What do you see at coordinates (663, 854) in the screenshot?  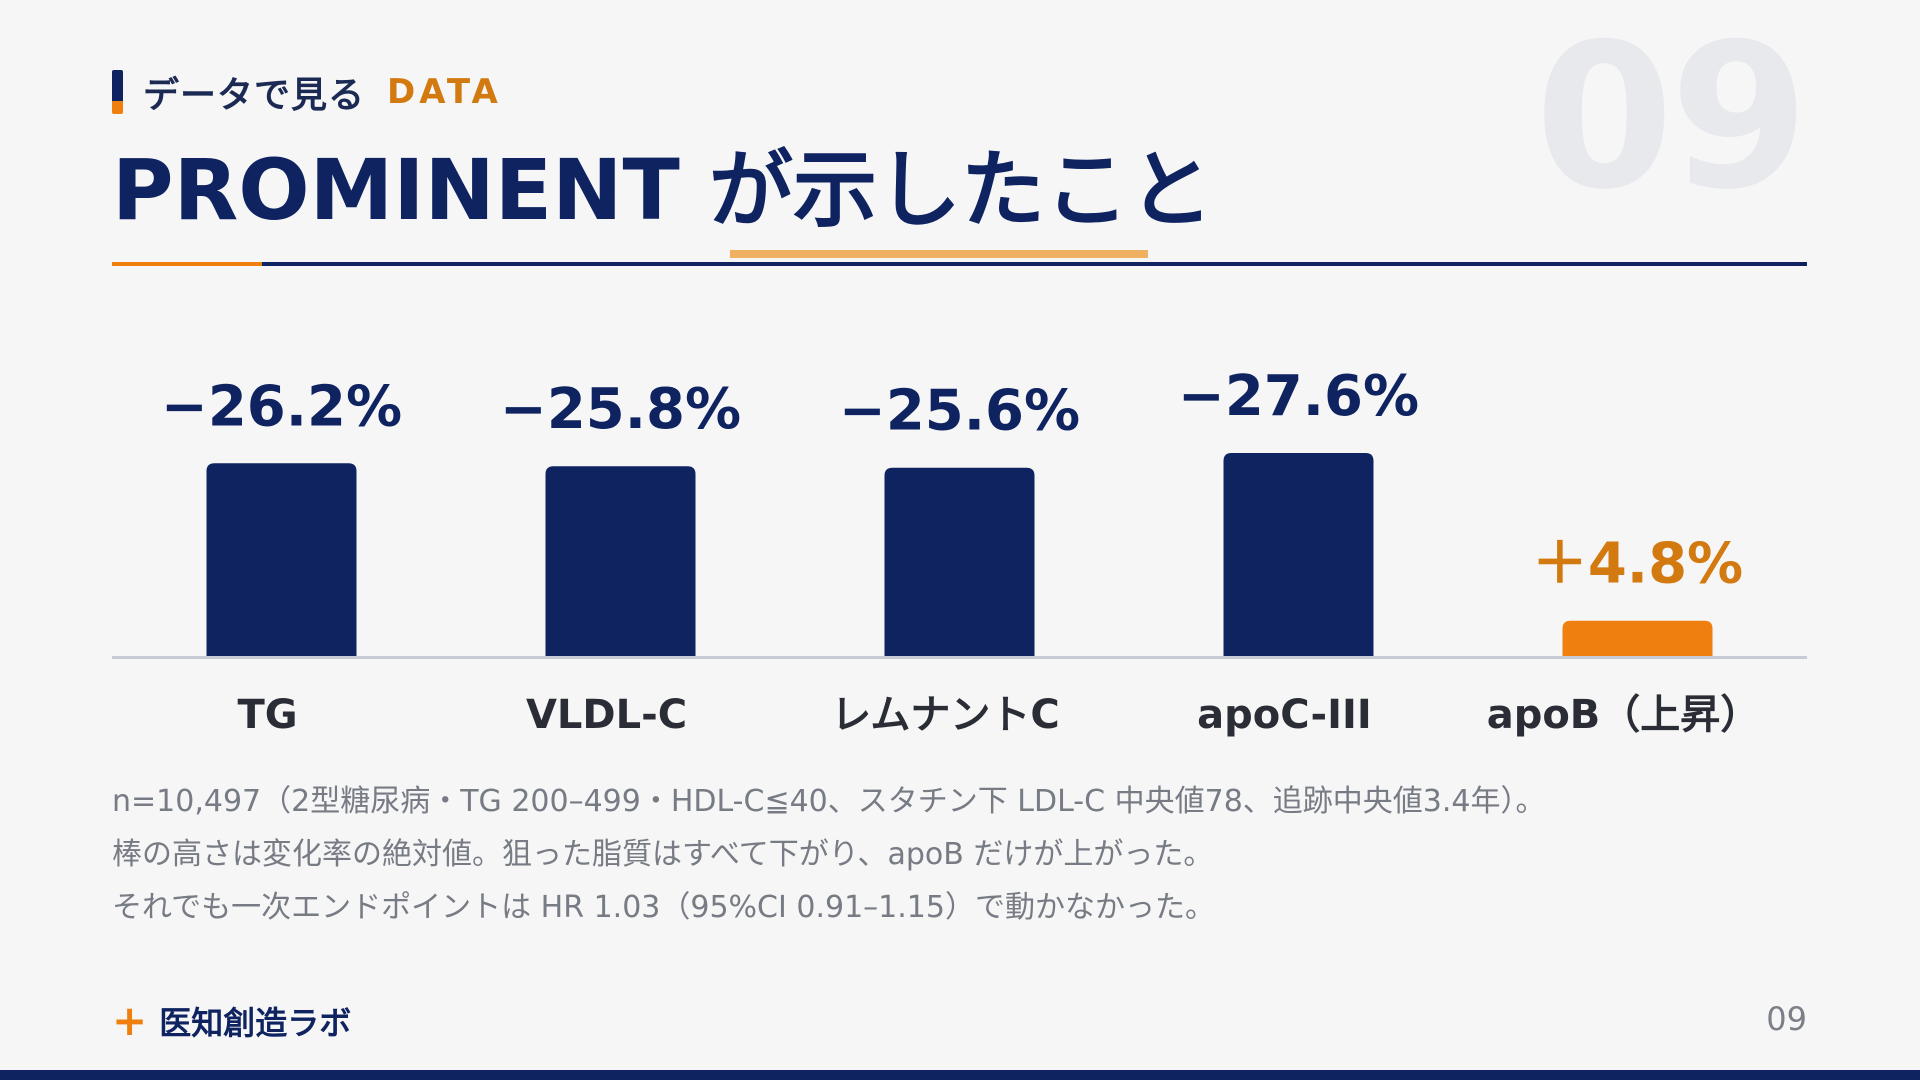 I see `footnote-line: 棒の高さは変化率の絶対値。狙った脂質はすべて下がり、apoB だけが上がった。` at bounding box center [663, 854].